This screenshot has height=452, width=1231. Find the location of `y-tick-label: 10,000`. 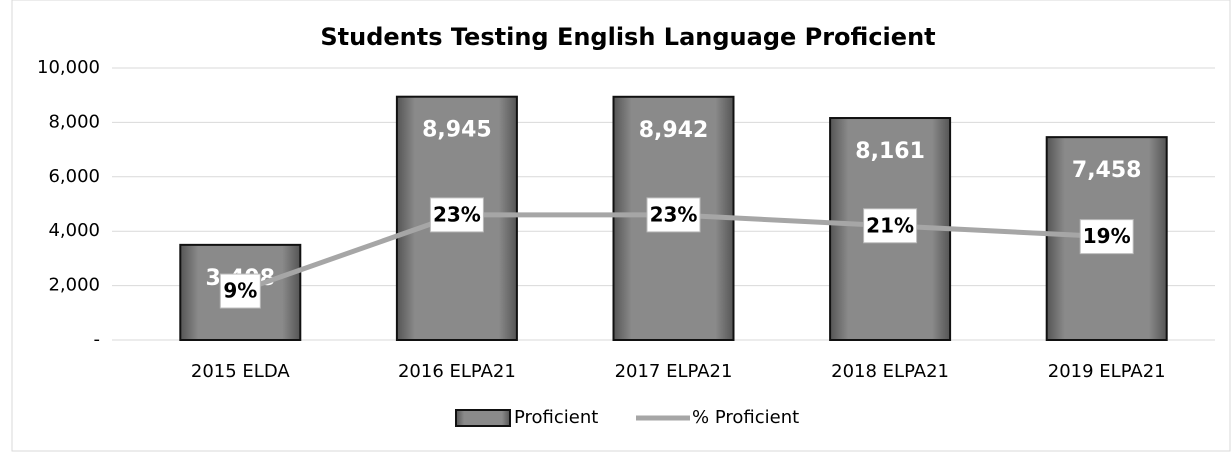

y-tick-label: 10,000 is located at coordinates (68, 67).